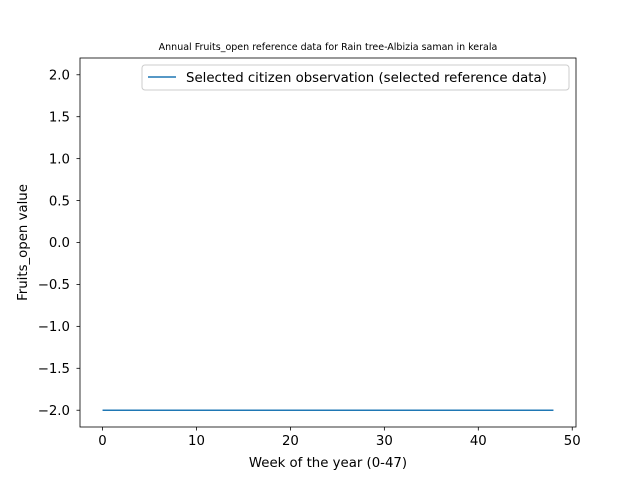  What do you see at coordinates (59, 159) in the screenshot?
I see `y-tick-label: 1.0` at bounding box center [59, 159].